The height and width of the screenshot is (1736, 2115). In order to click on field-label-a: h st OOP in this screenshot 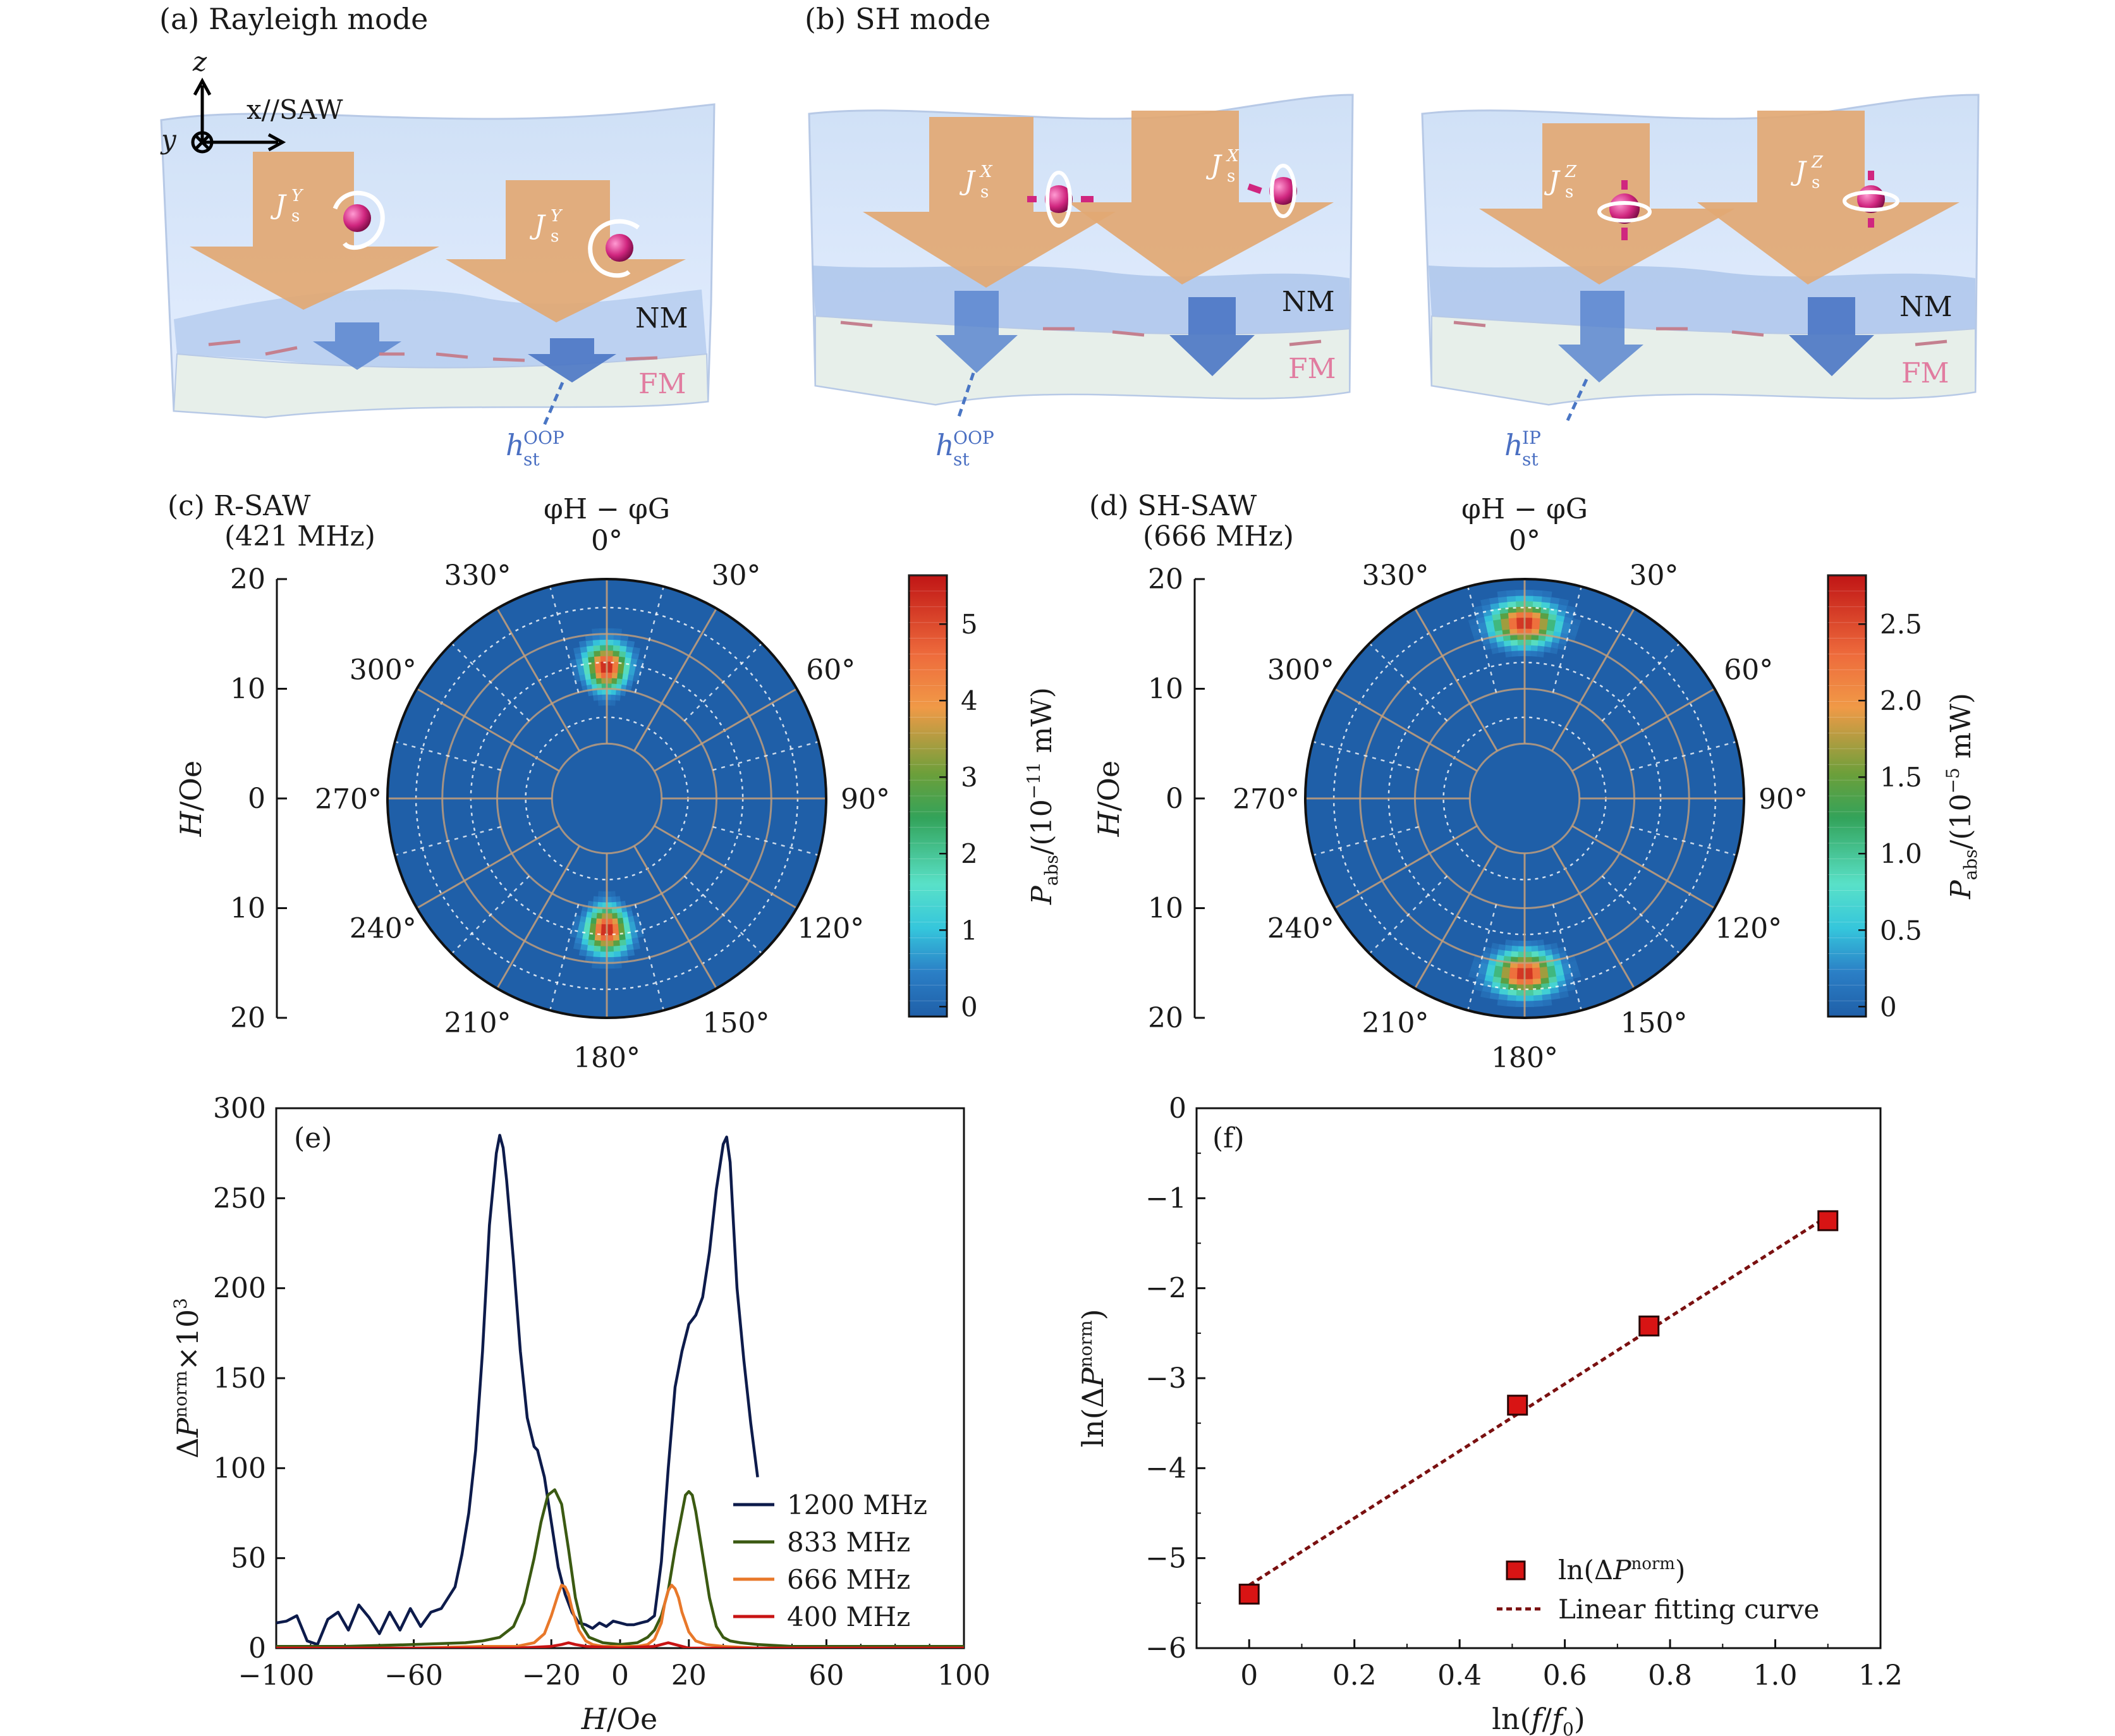, I will do `click(535, 448)`.